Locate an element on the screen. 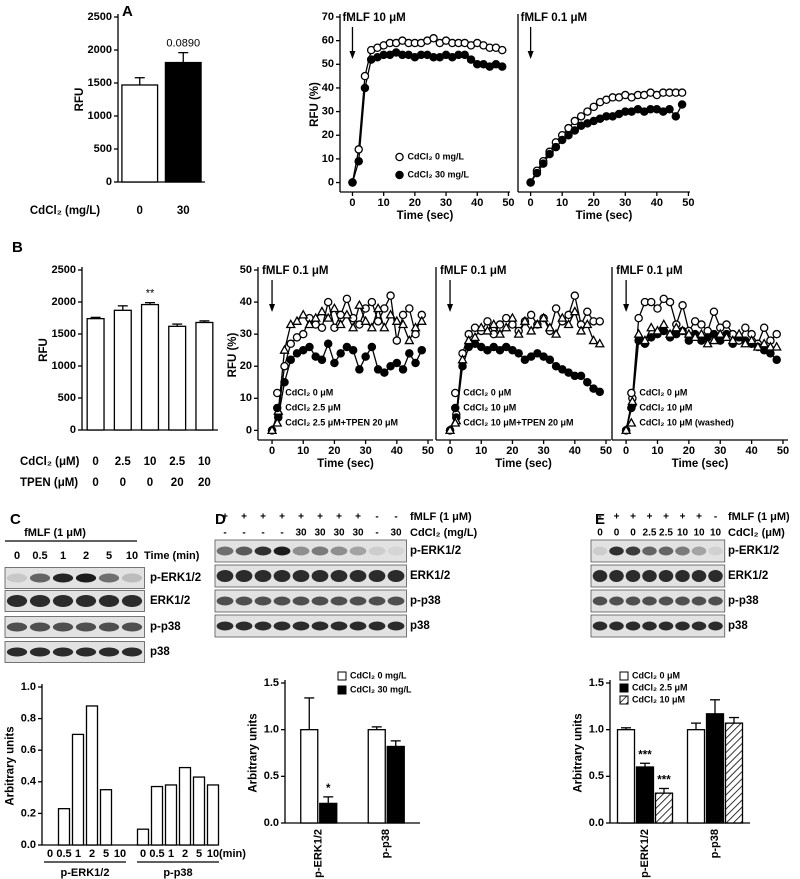 This screenshot has width=800, height=879. lane-label: 0.5 is located at coordinates (39, 556).